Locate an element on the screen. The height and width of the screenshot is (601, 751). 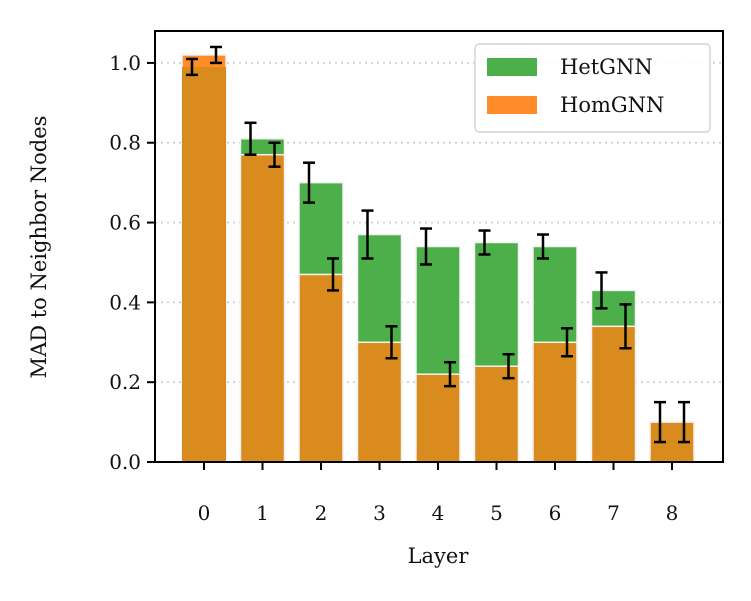
x-tick-label: 8 is located at coordinates (672, 513).